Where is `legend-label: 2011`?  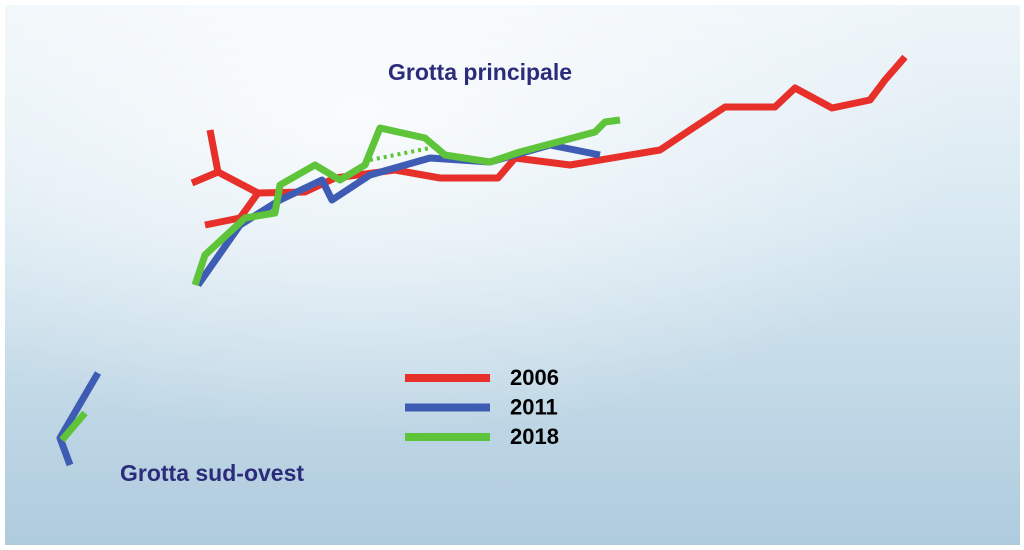 legend-label: 2011 is located at coordinates (534, 406).